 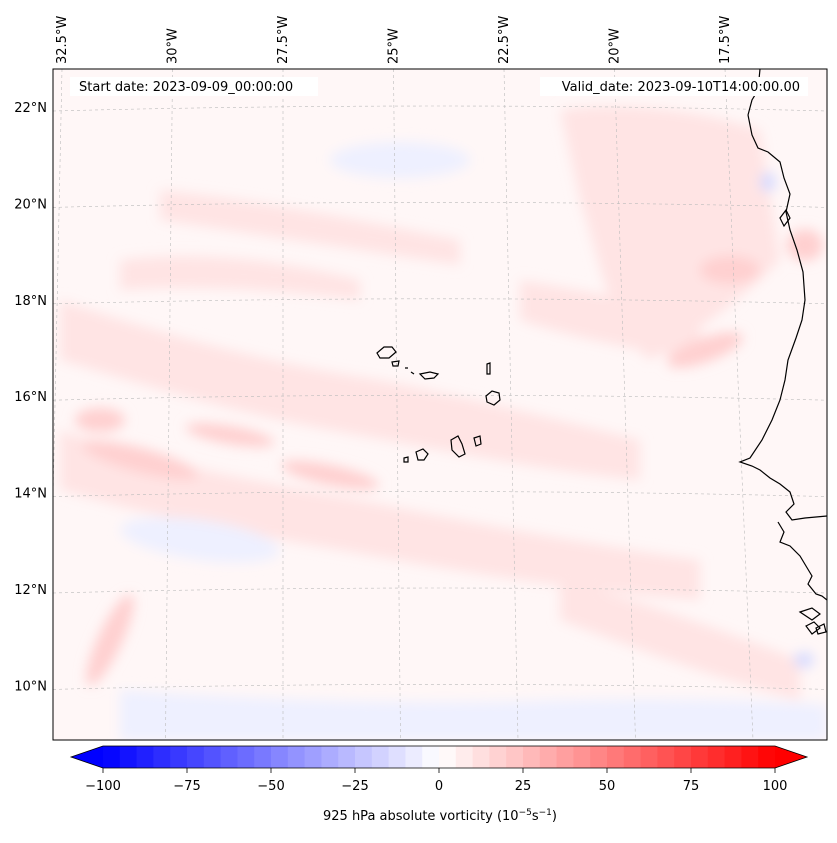 I want to click on colorbar-tick-label: 50, so click(x=607, y=786).